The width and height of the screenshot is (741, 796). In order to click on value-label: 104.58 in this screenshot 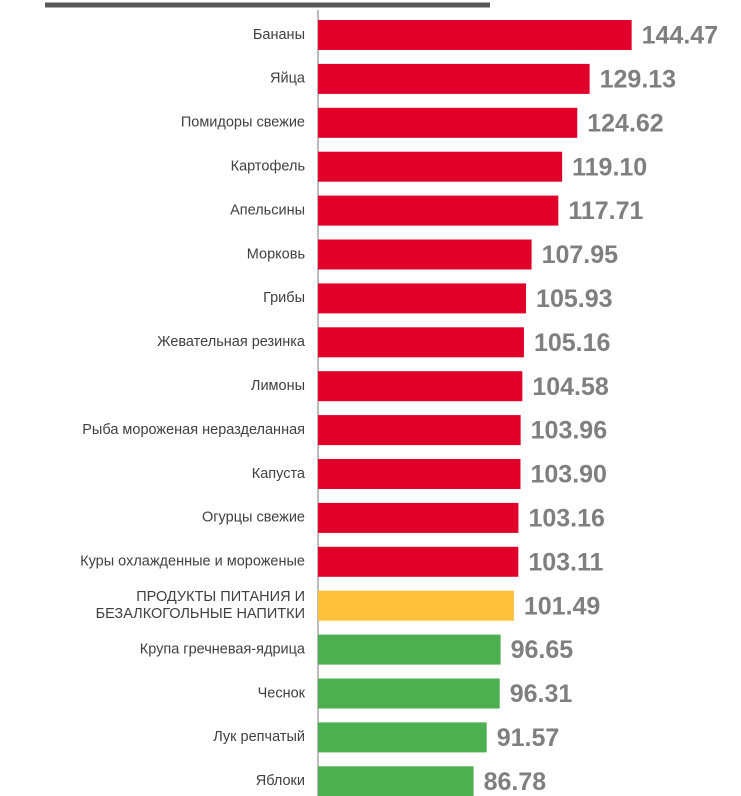, I will do `click(570, 387)`.